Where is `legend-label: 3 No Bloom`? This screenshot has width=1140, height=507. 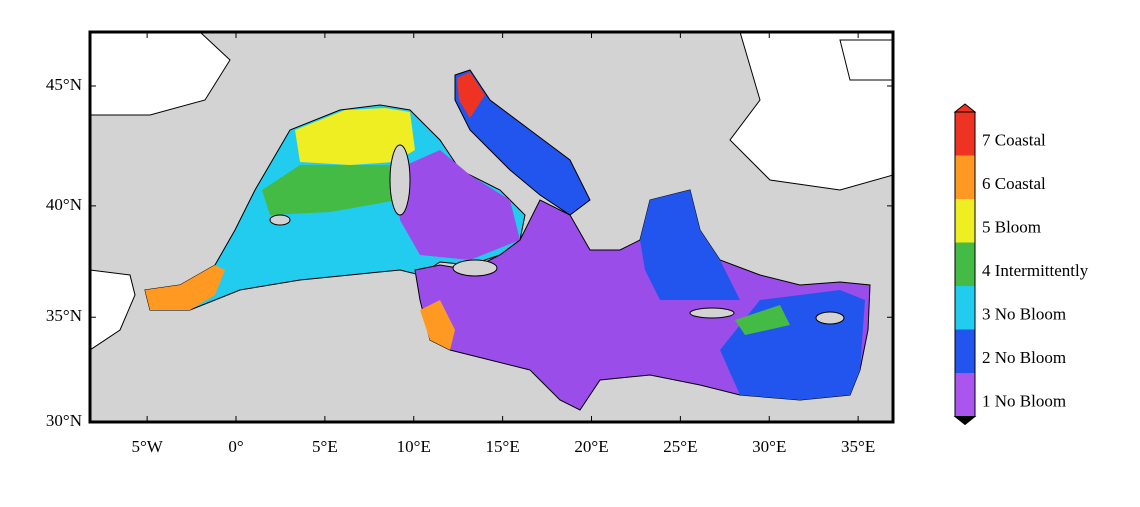
legend-label: 3 No Bloom is located at coordinates (1024, 314).